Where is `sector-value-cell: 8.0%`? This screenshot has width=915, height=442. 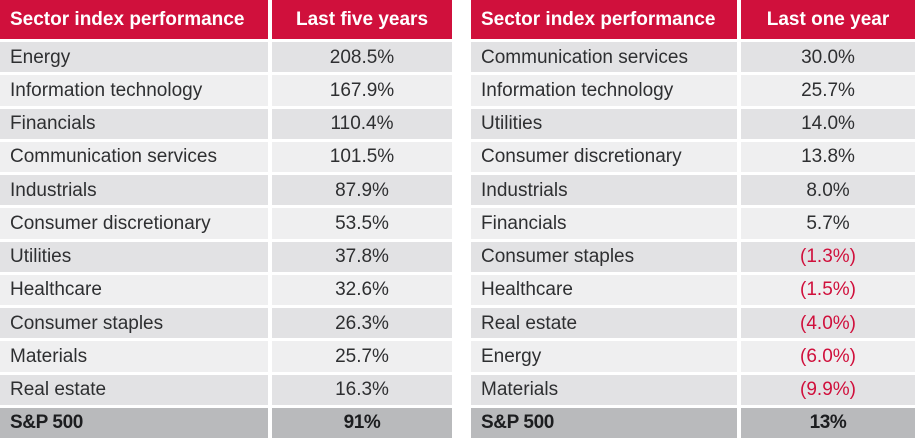
sector-value-cell: 8.0% is located at coordinates (828, 190).